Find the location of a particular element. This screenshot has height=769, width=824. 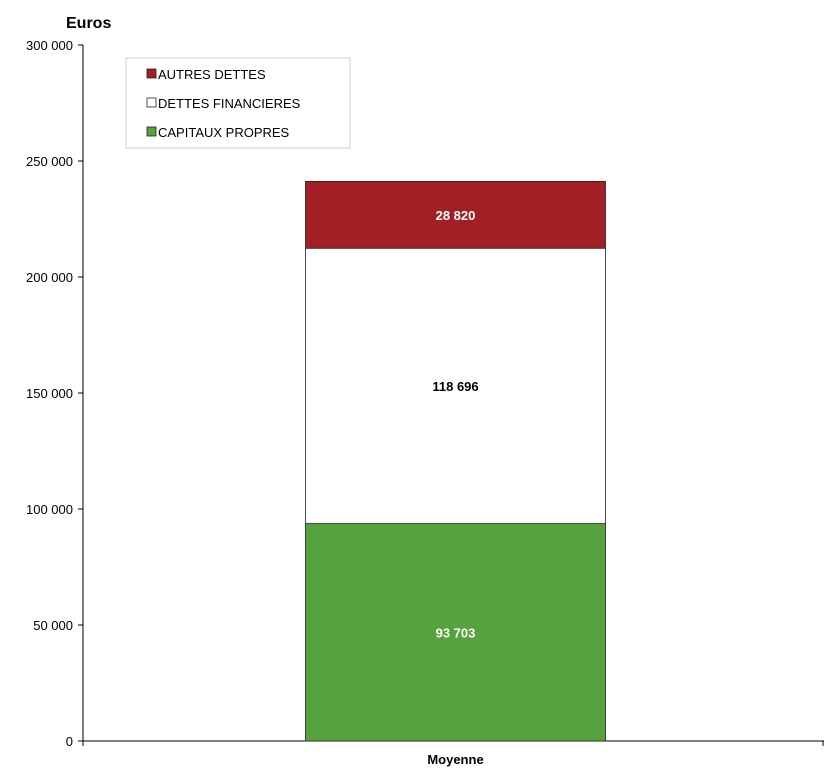

legend-label: CAPITAUX PROPRES is located at coordinates (224, 132).